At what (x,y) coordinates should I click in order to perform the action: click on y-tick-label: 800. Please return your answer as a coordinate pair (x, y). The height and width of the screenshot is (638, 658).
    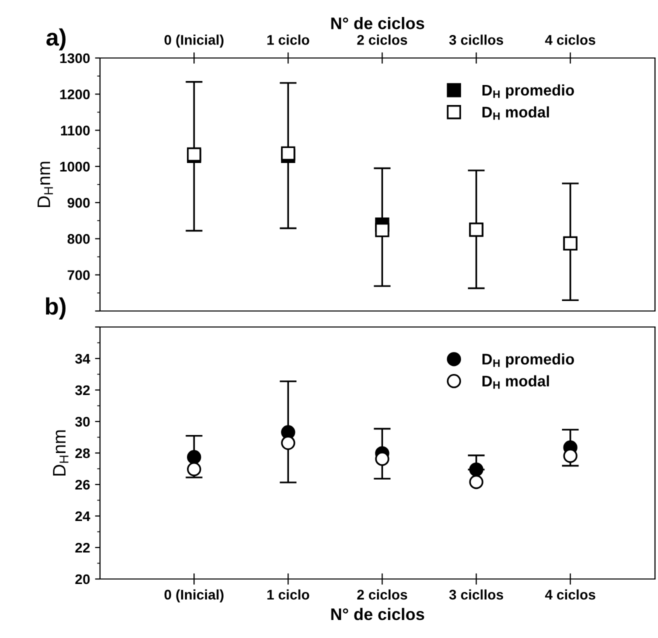
    Looking at the image, I should click on (79, 239).